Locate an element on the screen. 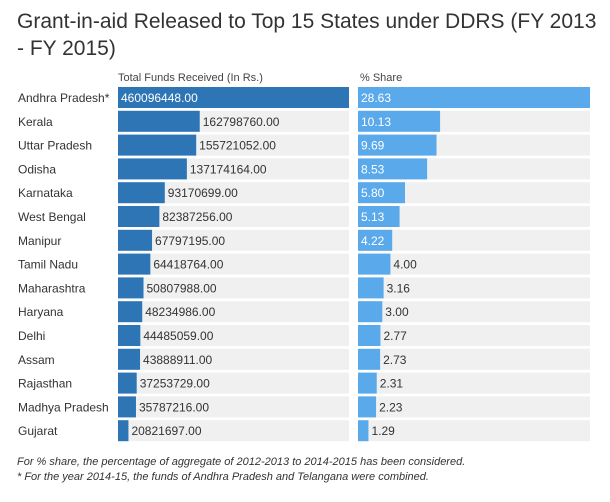 This screenshot has width=610, height=502. share-value-label: 5.80 is located at coordinates (373, 193).